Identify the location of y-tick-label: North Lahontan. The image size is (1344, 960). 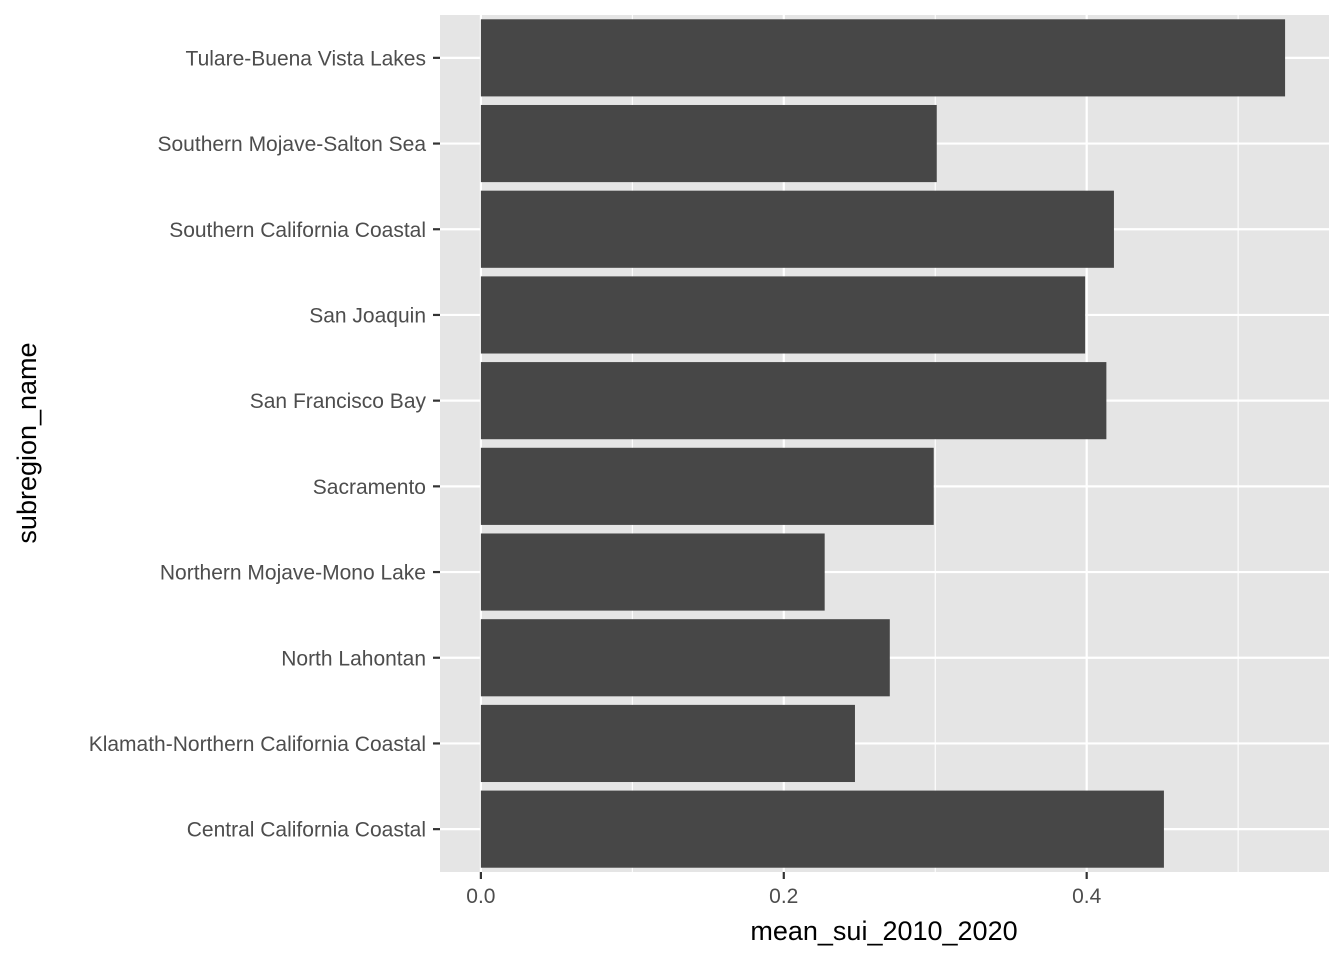
(353, 658).